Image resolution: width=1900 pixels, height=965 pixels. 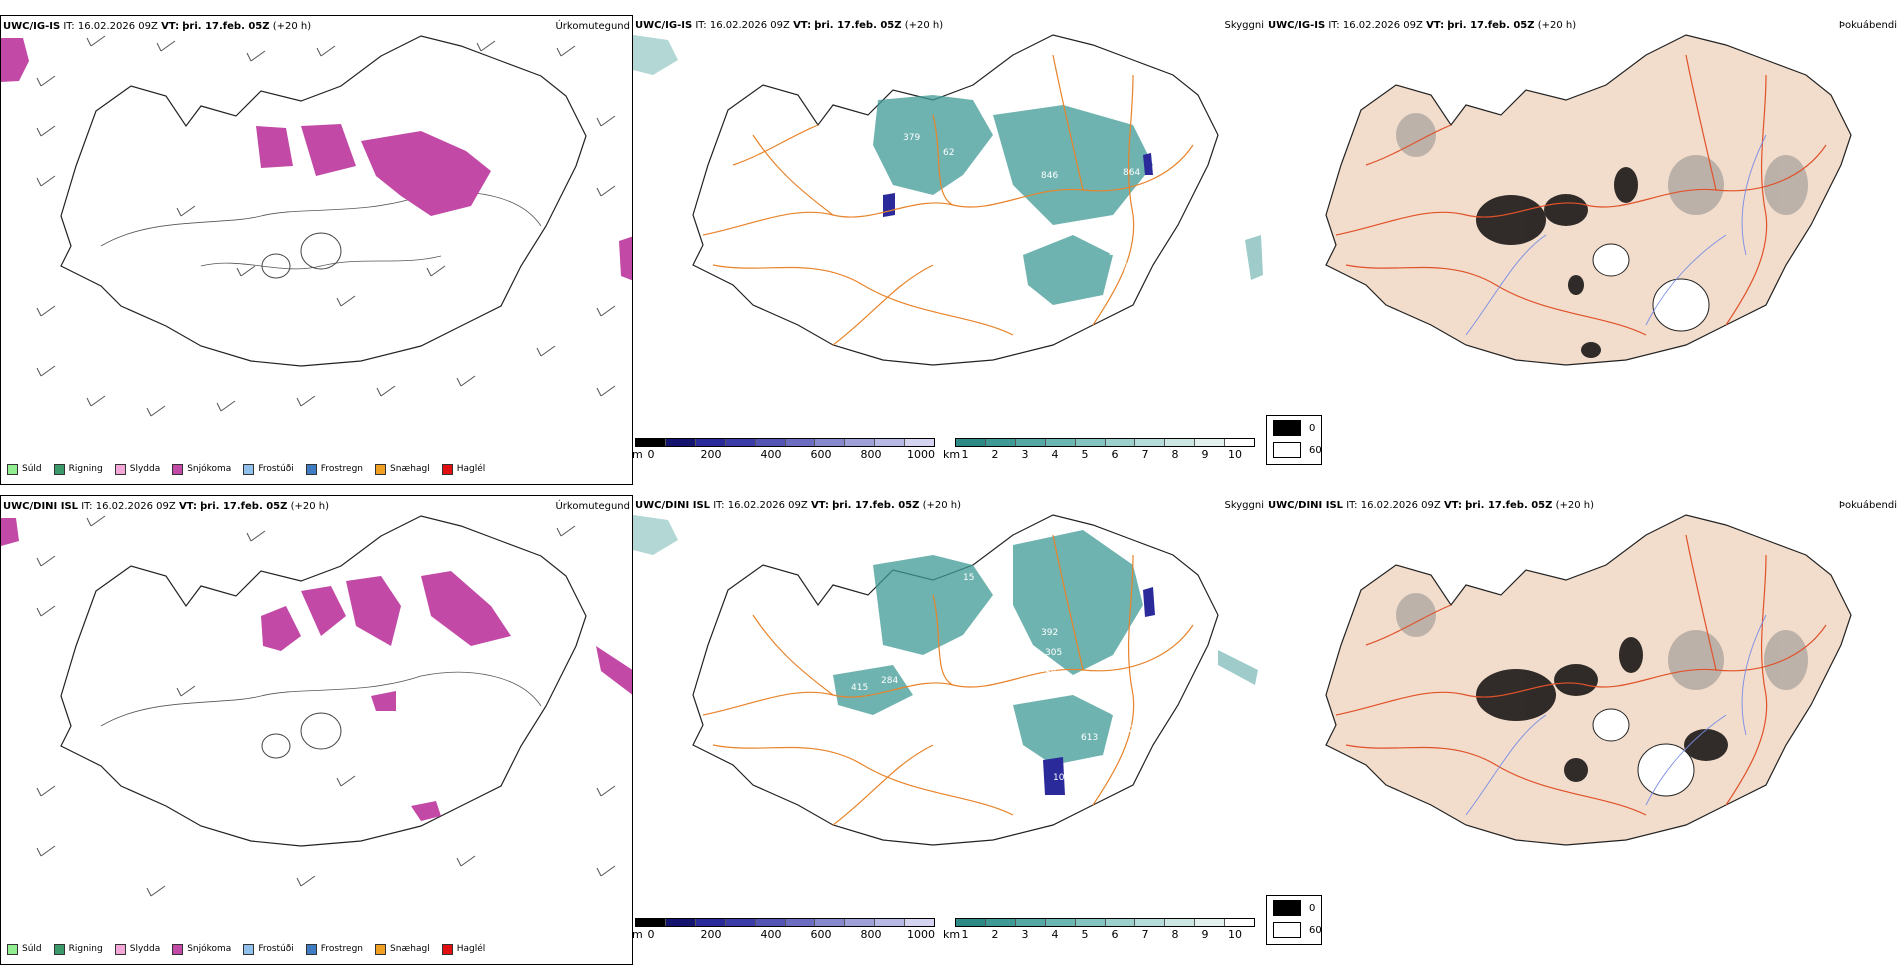 I want to click on teal-cloud-areas, so click(x=1013, y=200).